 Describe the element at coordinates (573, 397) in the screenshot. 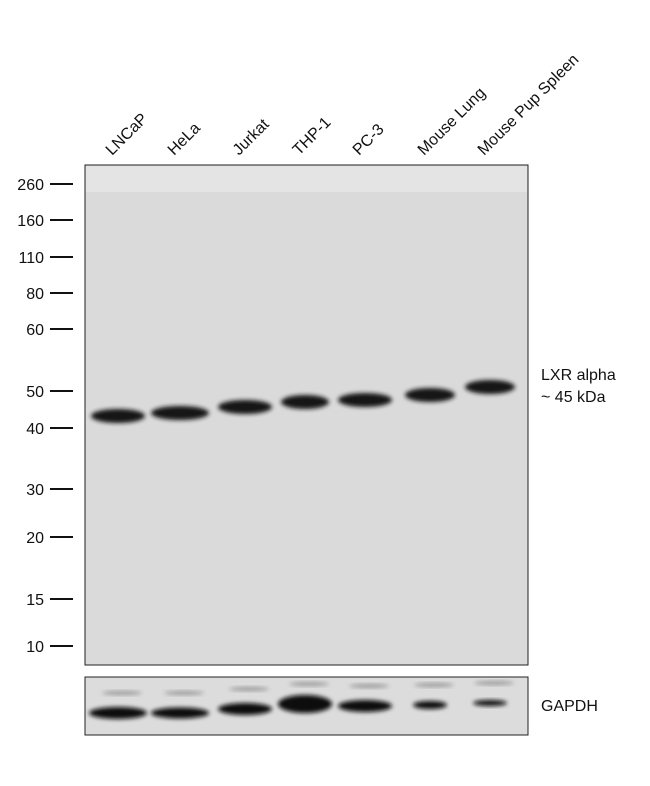

I see `band-size: ~ 45 kDa` at that location.